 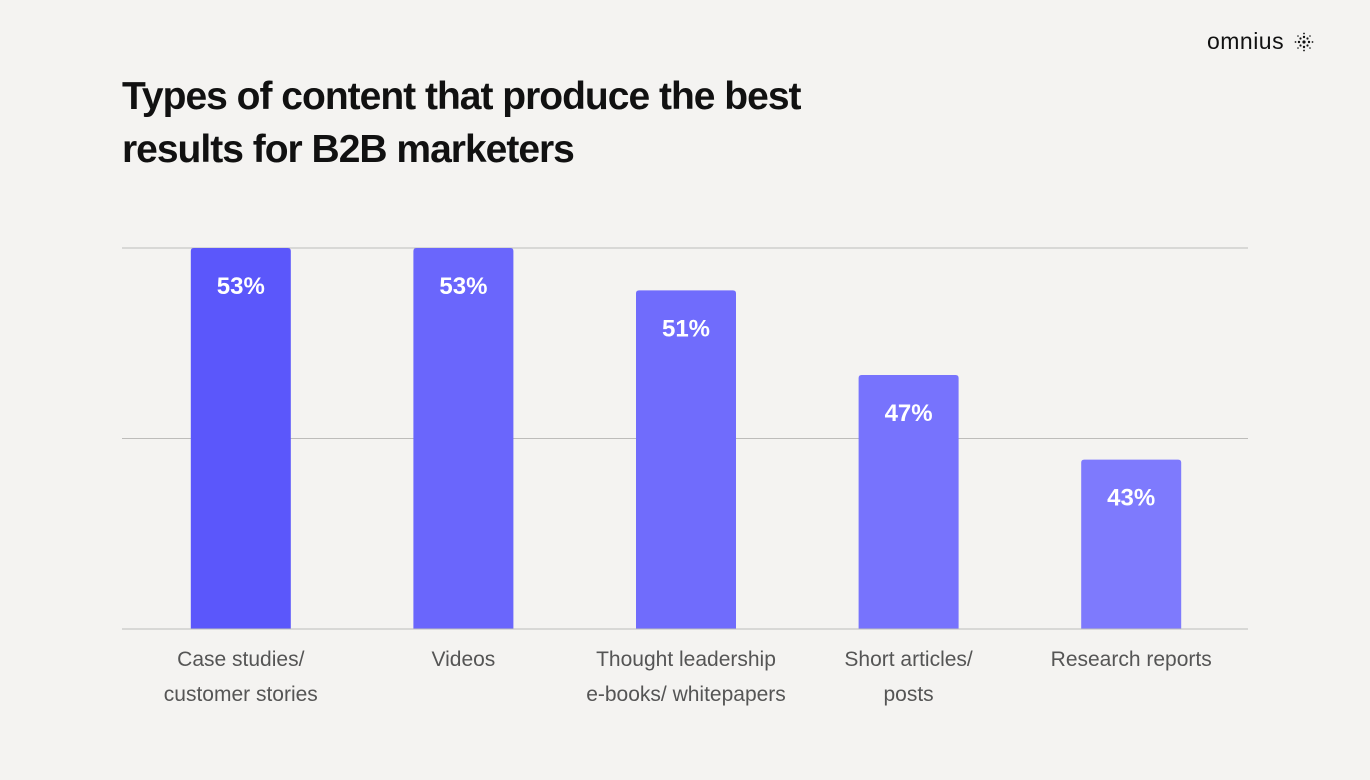 I want to click on value-label: 43%, so click(x=1131, y=498).